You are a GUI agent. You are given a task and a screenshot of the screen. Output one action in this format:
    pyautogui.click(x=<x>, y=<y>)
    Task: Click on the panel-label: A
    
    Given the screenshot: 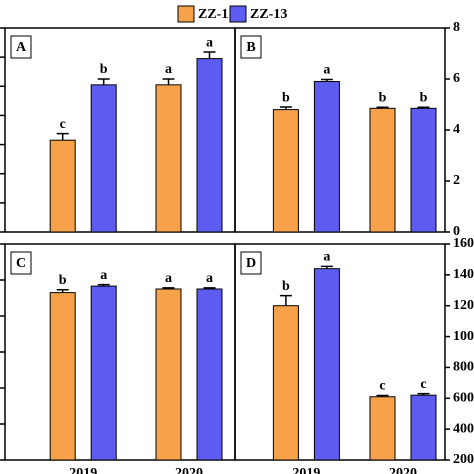 What is the action you would take?
    pyautogui.click(x=21, y=47)
    